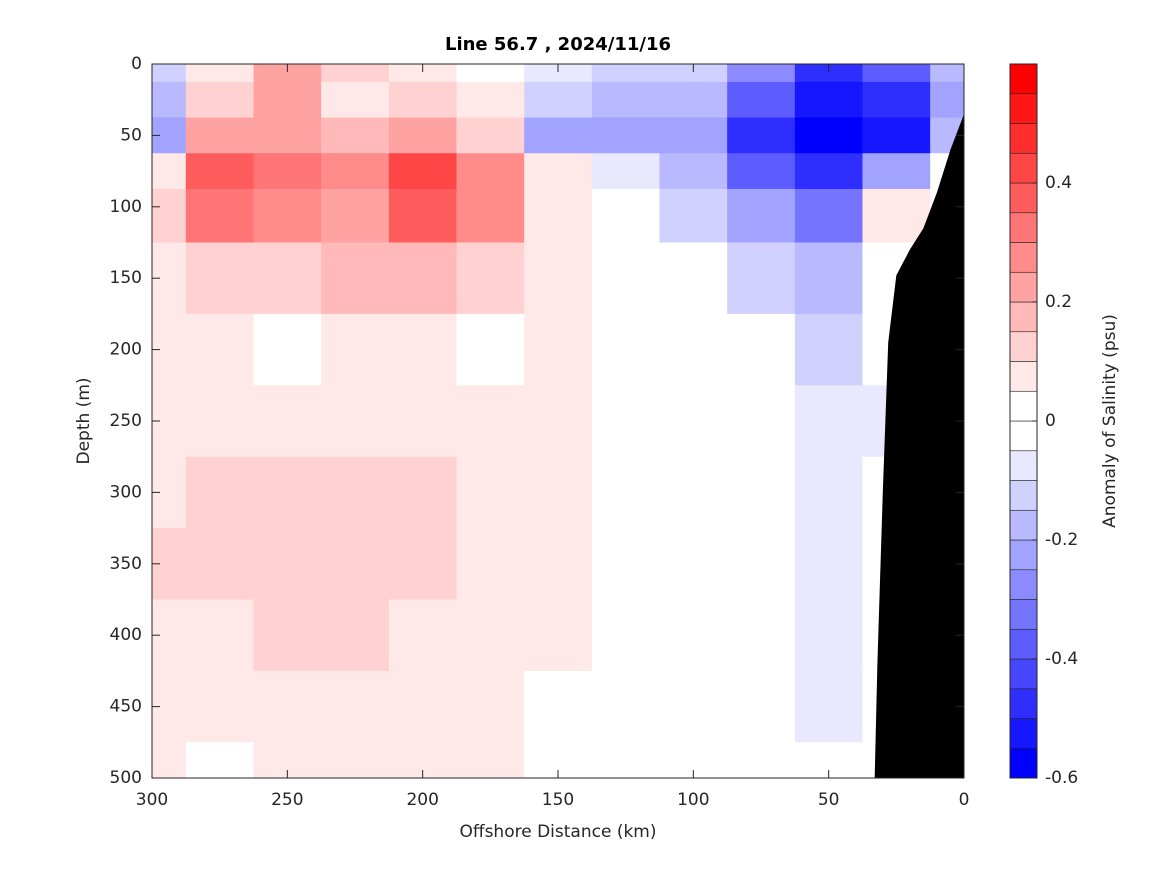  What do you see at coordinates (126, 278) in the screenshot?
I see `y-tick-label: 150` at bounding box center [126, 278].